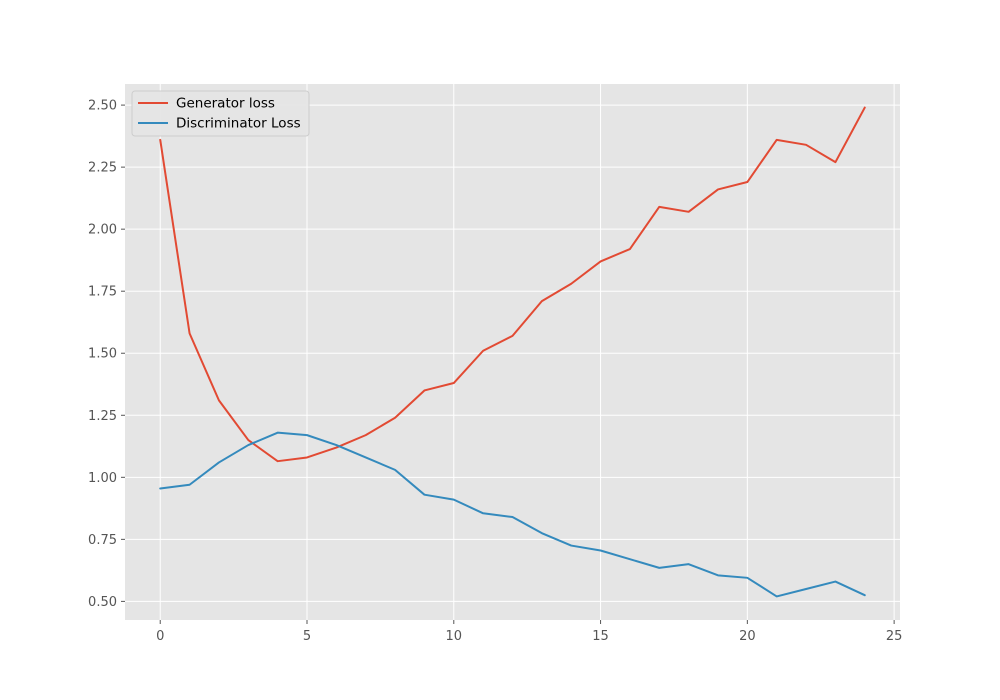 This screenshot has width=1000, height=700. I want to click on x-tick-label: 10, so click(454, 636).